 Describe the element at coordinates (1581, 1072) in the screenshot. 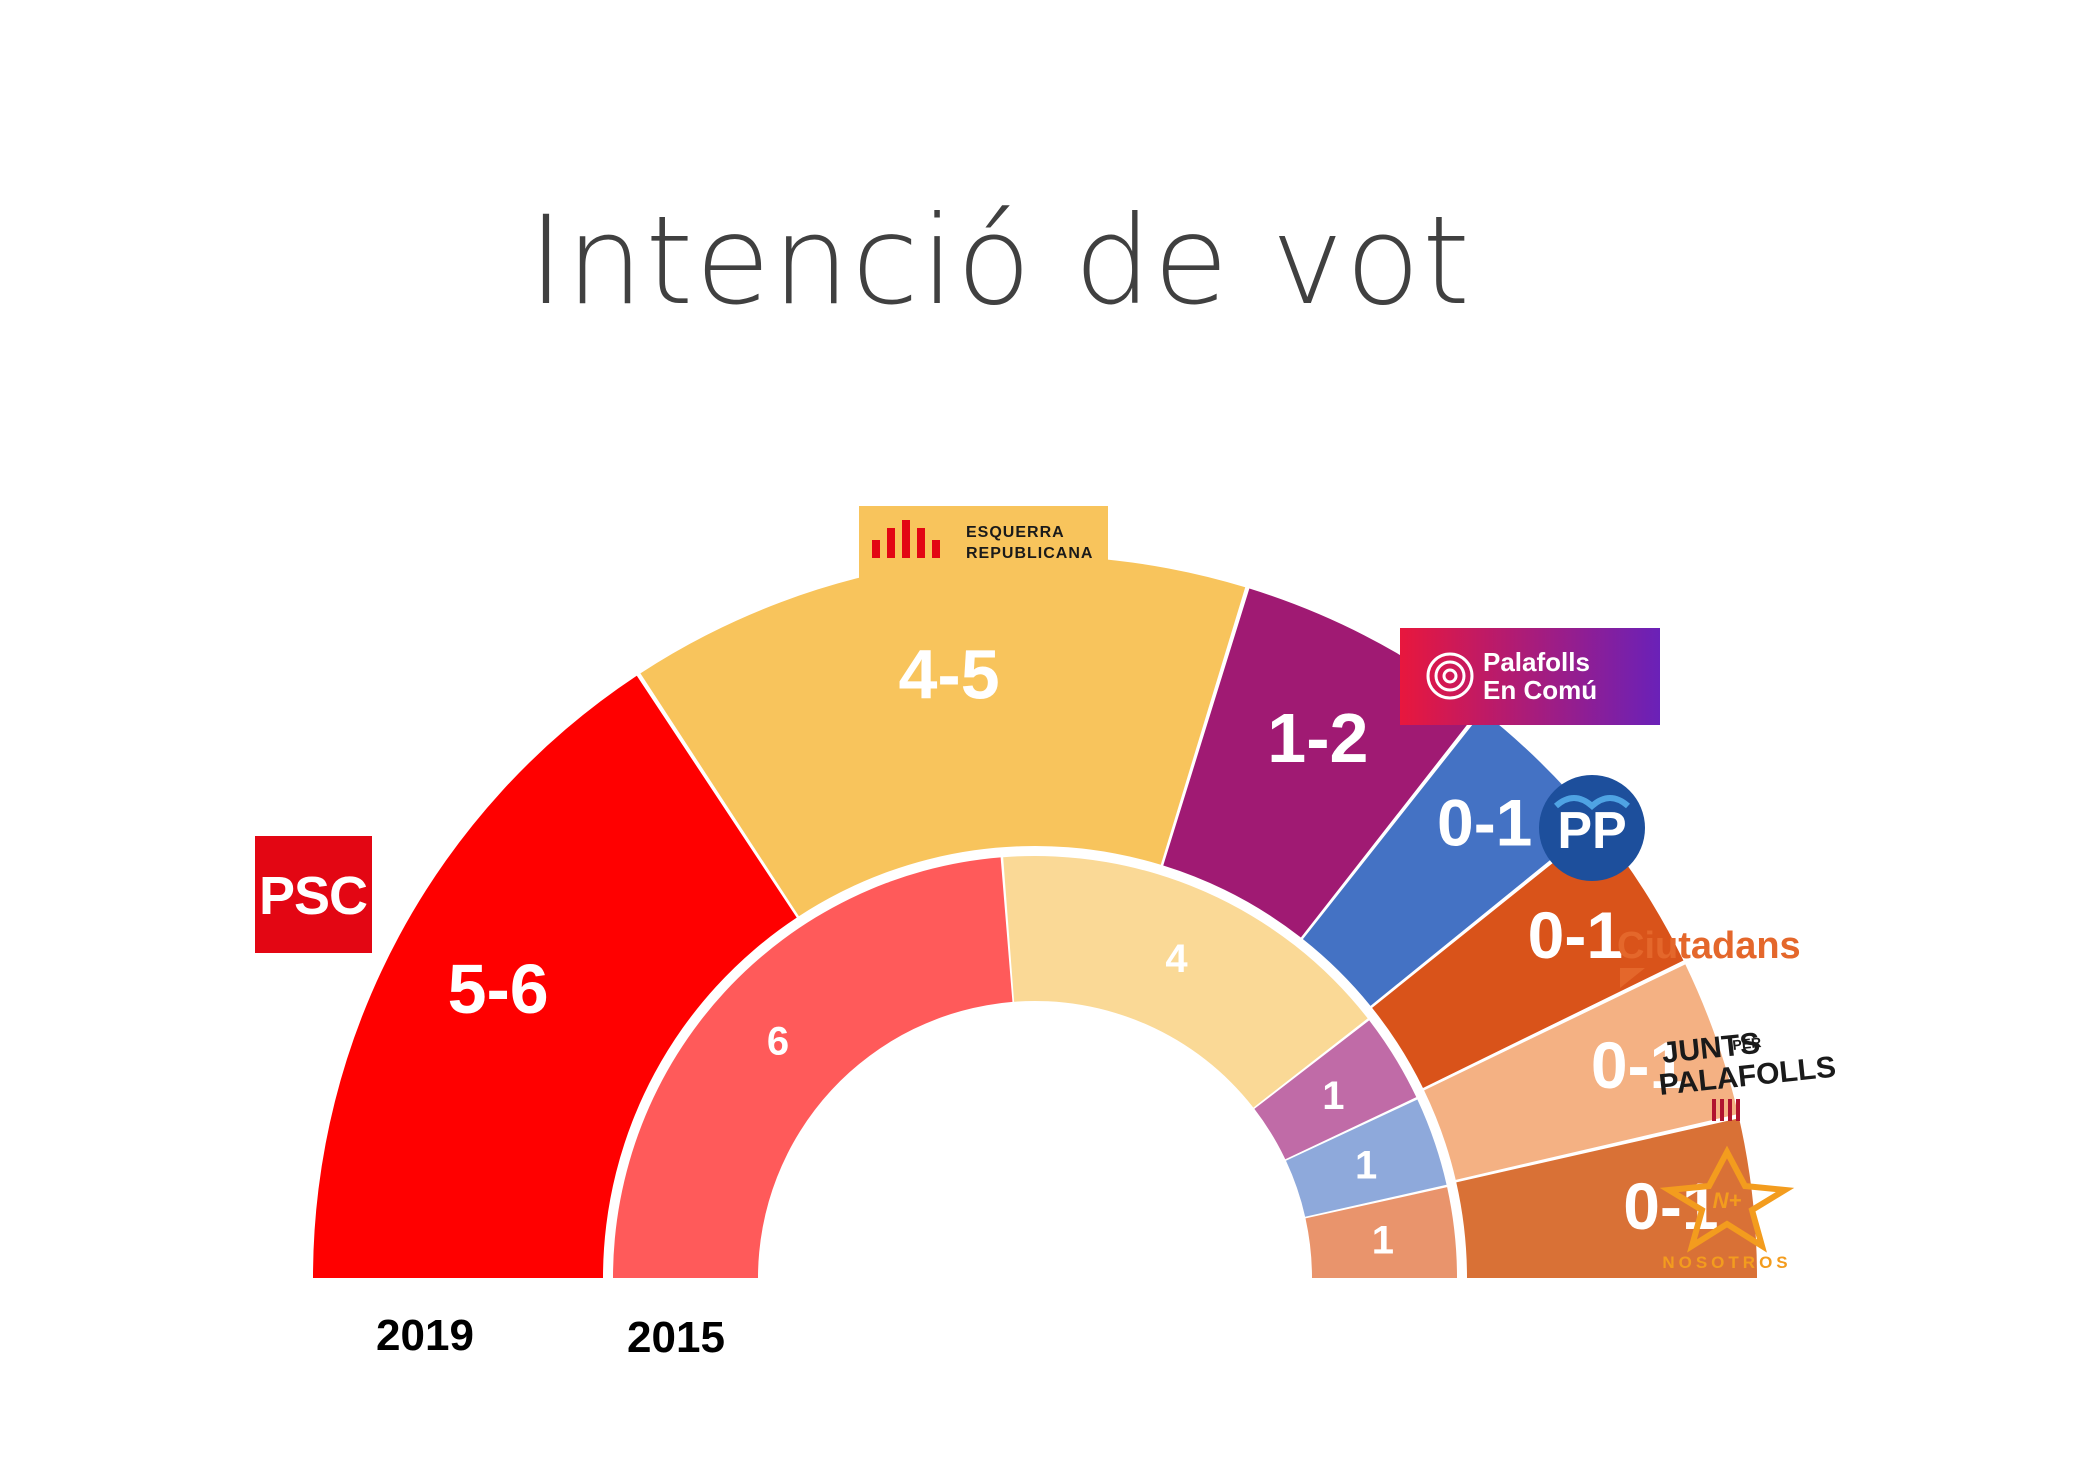

I see `segment-2019-junts-per-palafolls` at that location.